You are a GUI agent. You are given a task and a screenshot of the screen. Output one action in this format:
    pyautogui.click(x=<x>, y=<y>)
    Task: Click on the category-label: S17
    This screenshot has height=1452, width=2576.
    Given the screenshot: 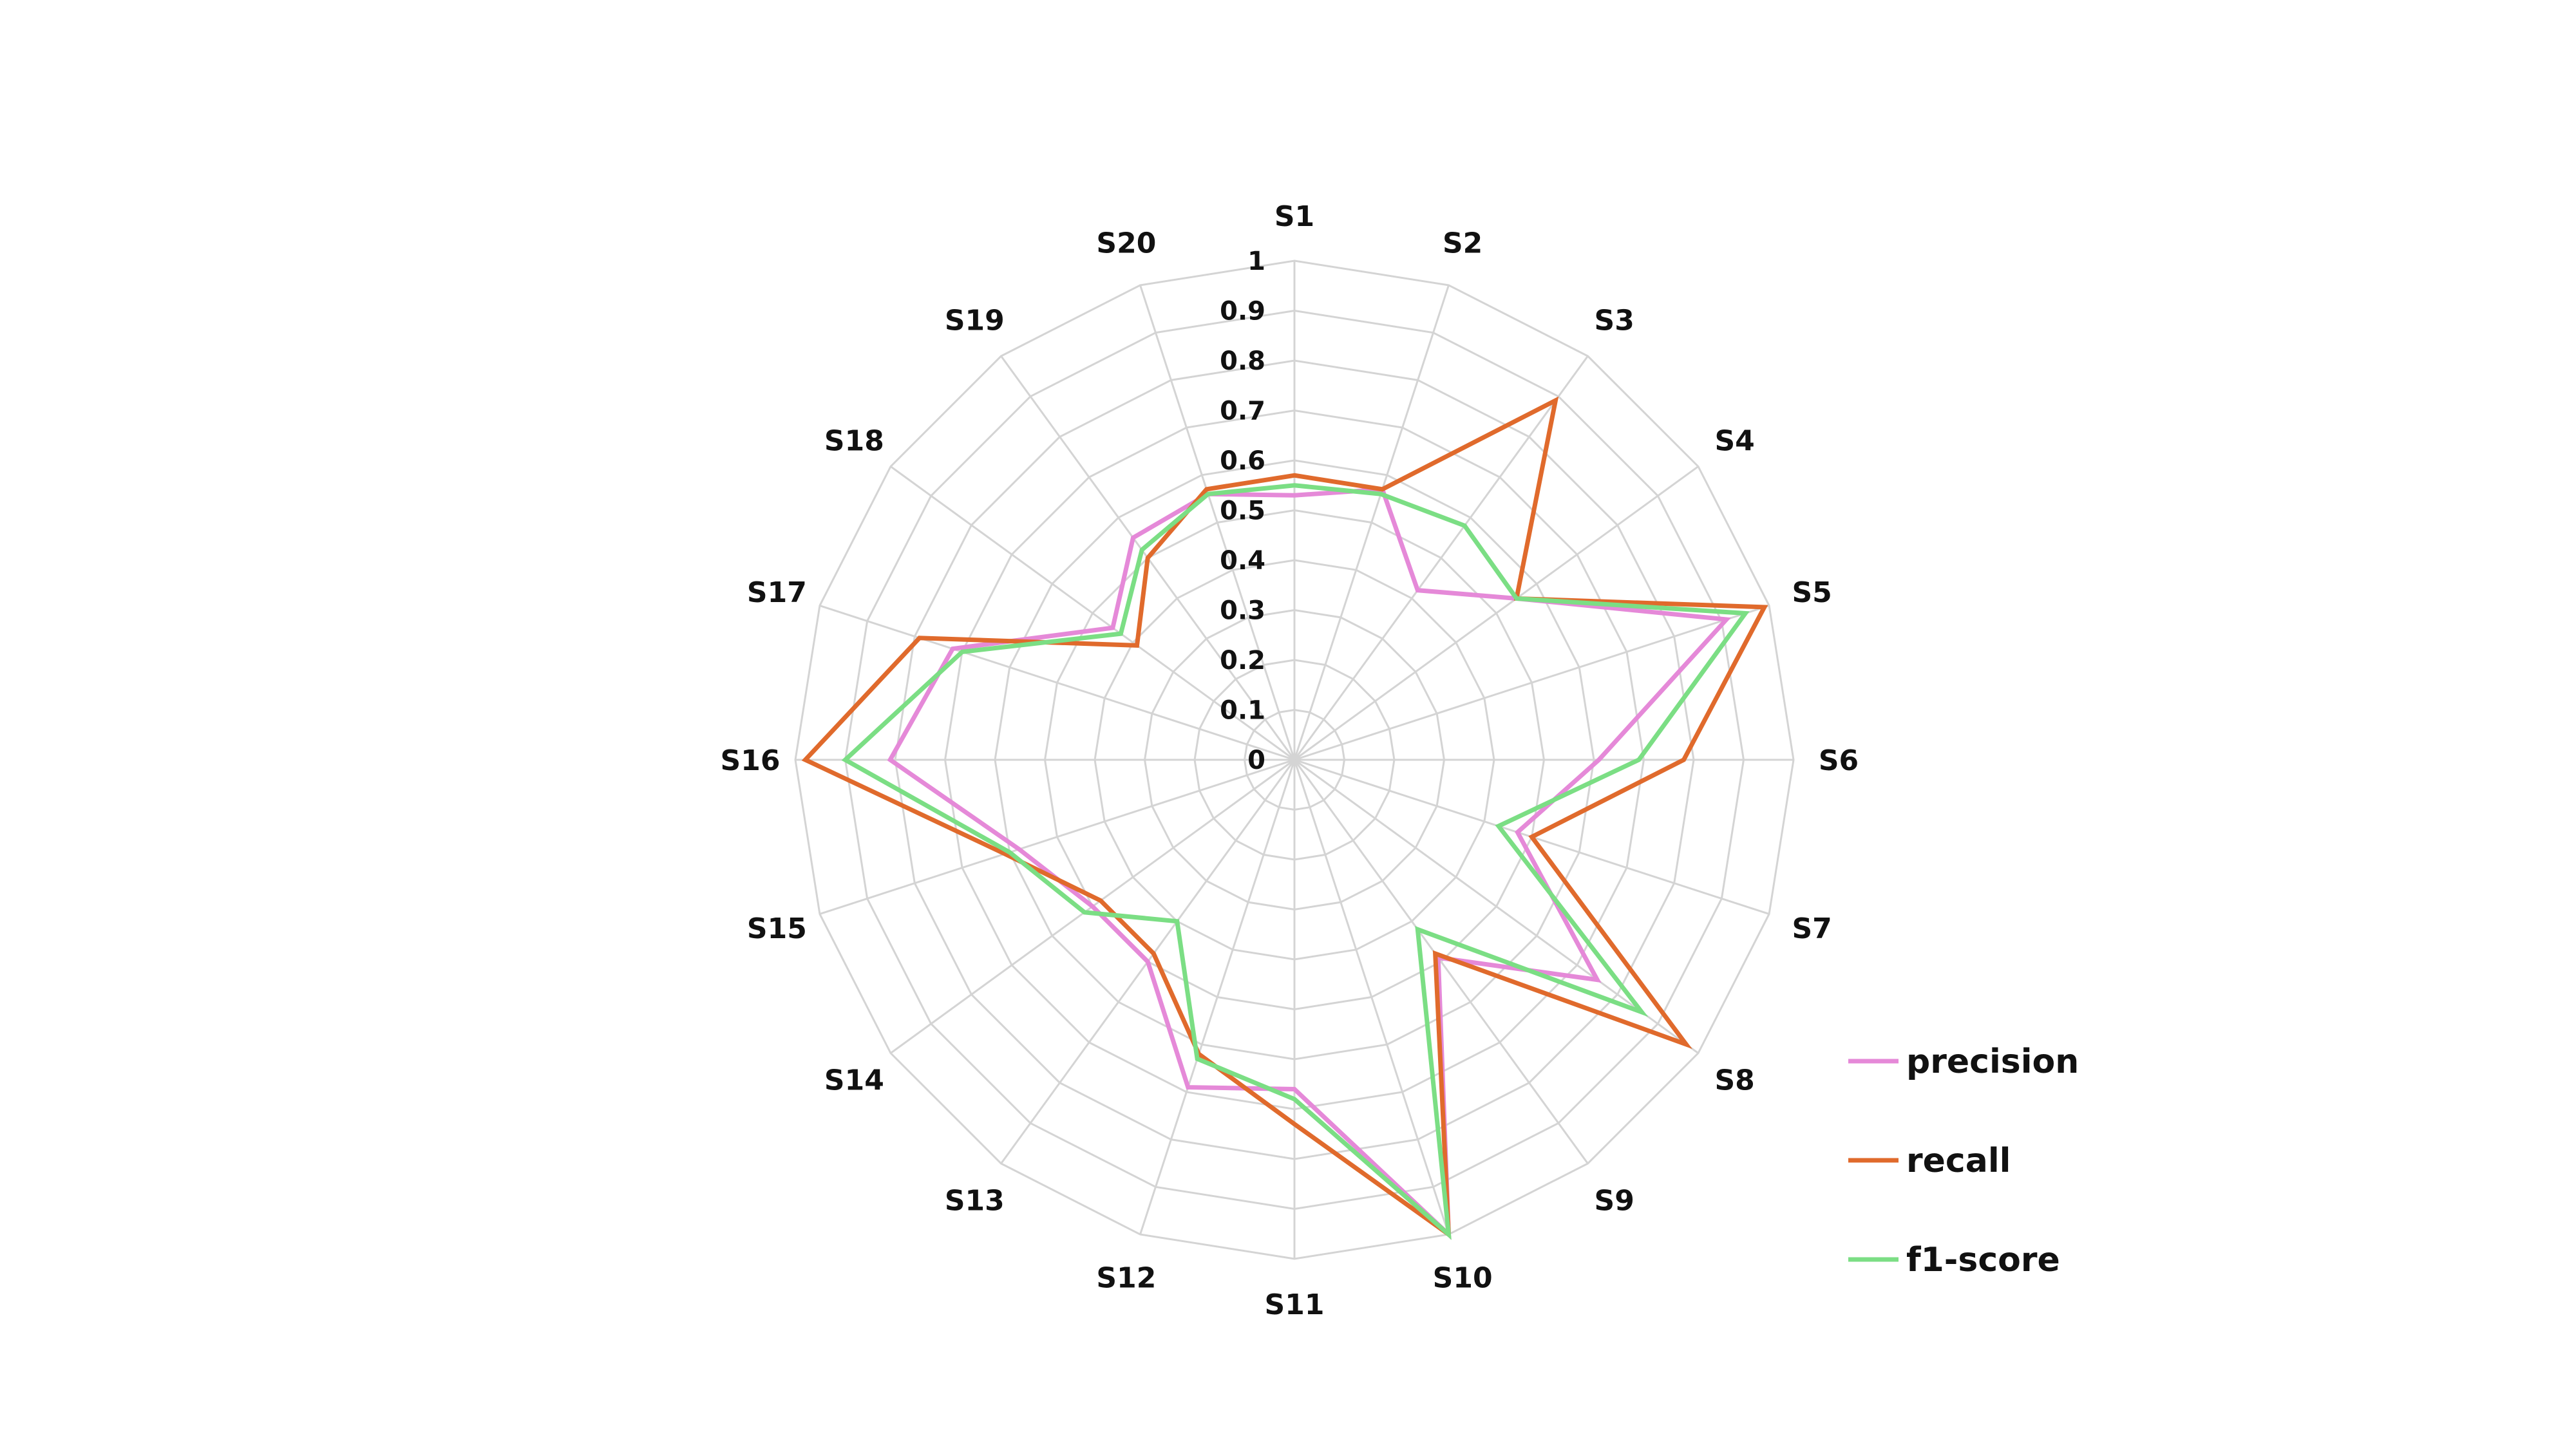 What is the action you would take?
    pyautogui.click(x=777, y=592)
    